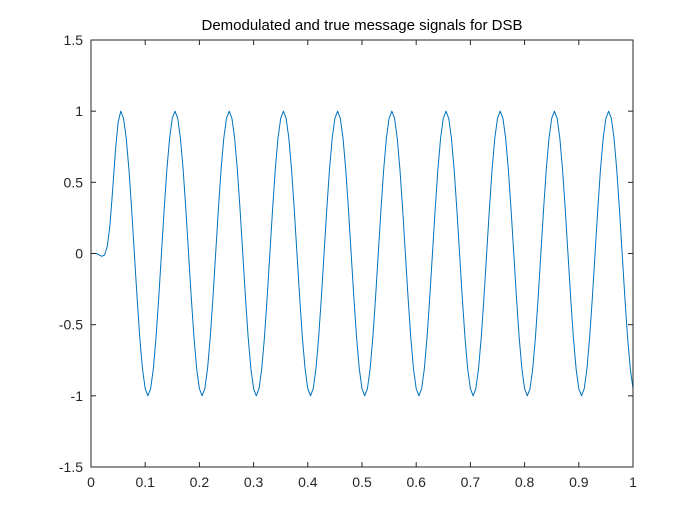 This screenshot has height=525, width=700. What do you see at coordinates (74, 40) in the screenshot?
I see `y-tick-label: 1.5` at bounding box center [74, 40].